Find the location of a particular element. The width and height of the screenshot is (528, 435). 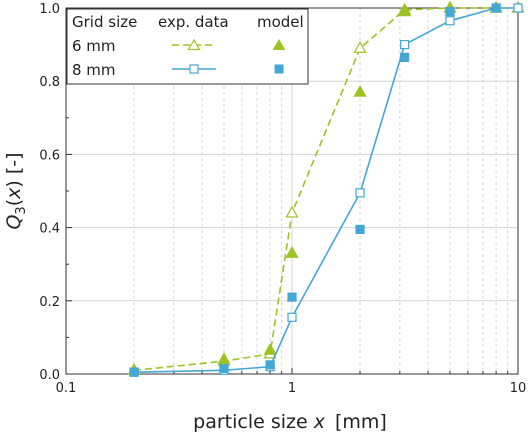

legend-header-grid-size: Grid size is located at coordinates (104, 22).